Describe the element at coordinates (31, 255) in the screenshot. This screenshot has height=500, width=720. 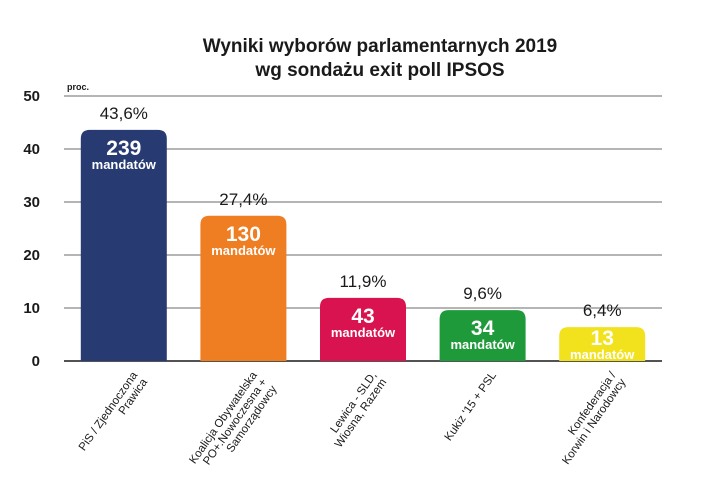
I see `y-tick-label: 20` at that location.